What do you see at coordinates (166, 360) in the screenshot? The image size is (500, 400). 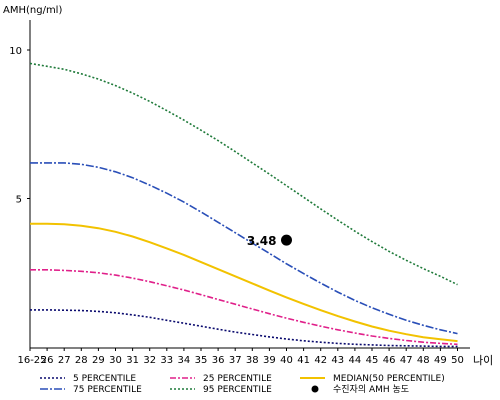 I see `x-tick-label: 33` at bounding box center [166, 360].